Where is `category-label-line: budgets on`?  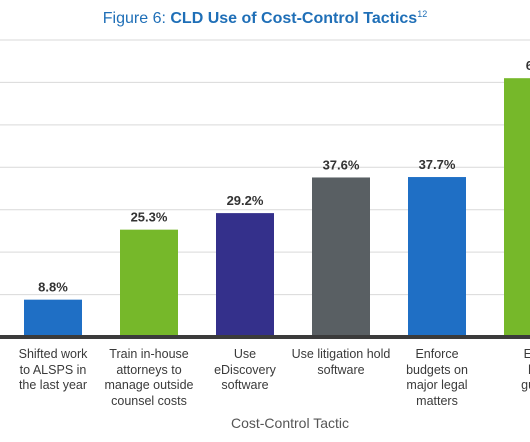
category-label-line: budgets on is located at coordinates (437, 369).